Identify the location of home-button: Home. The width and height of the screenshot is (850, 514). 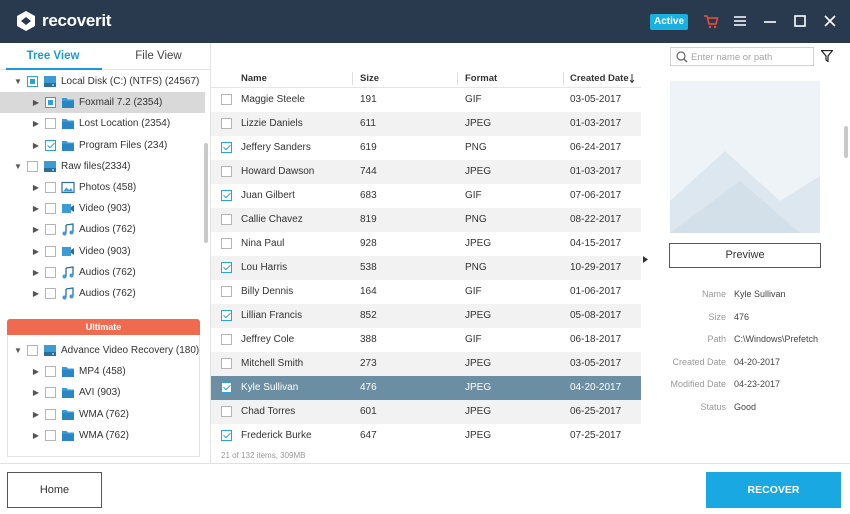
(54, 490).